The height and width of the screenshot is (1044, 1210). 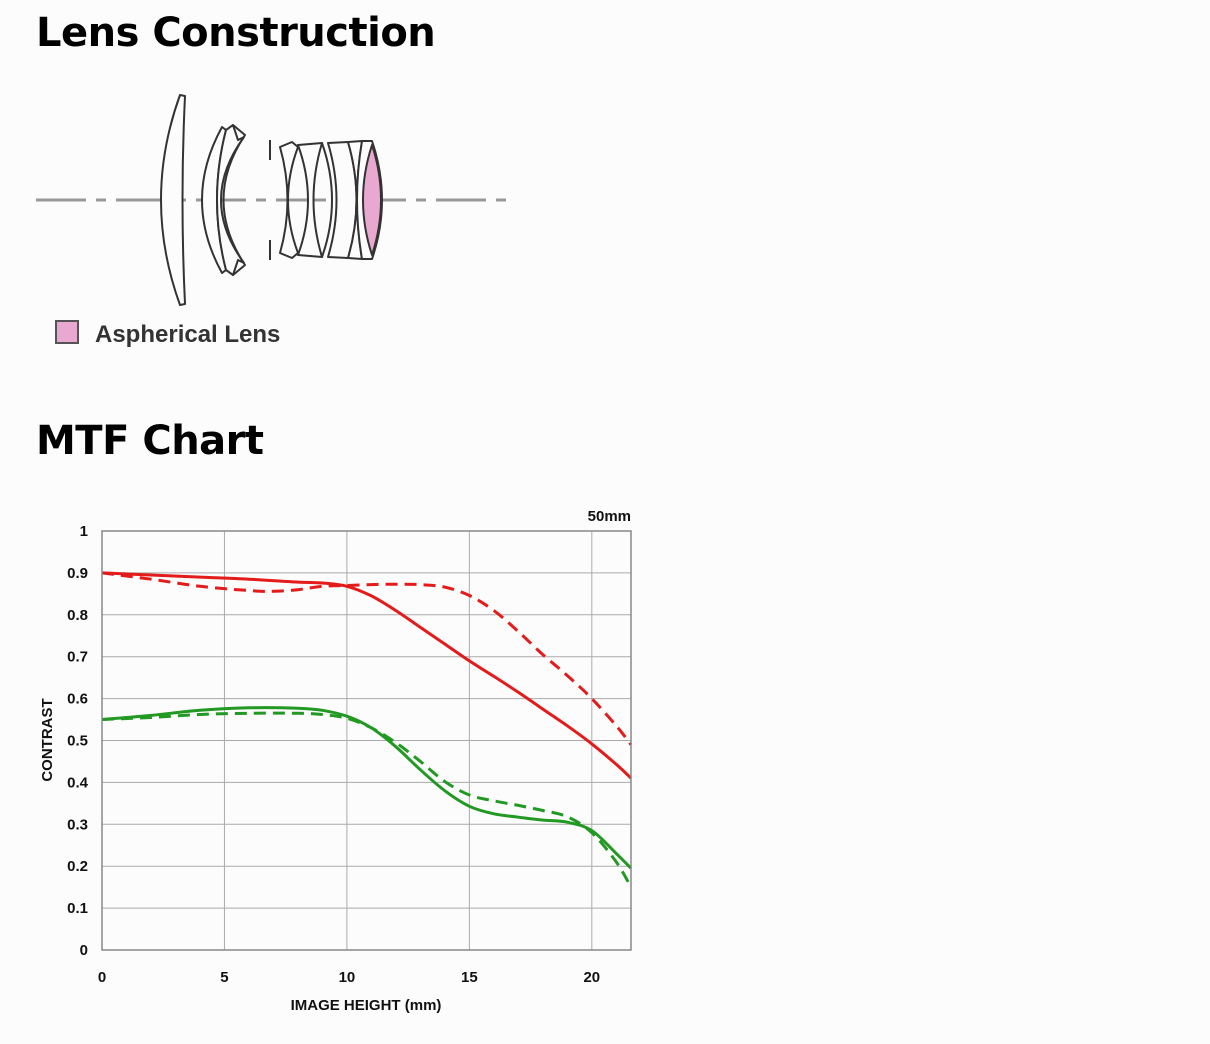 I want to click on y-tick-label: 0.2, so click(x=77, y=866).